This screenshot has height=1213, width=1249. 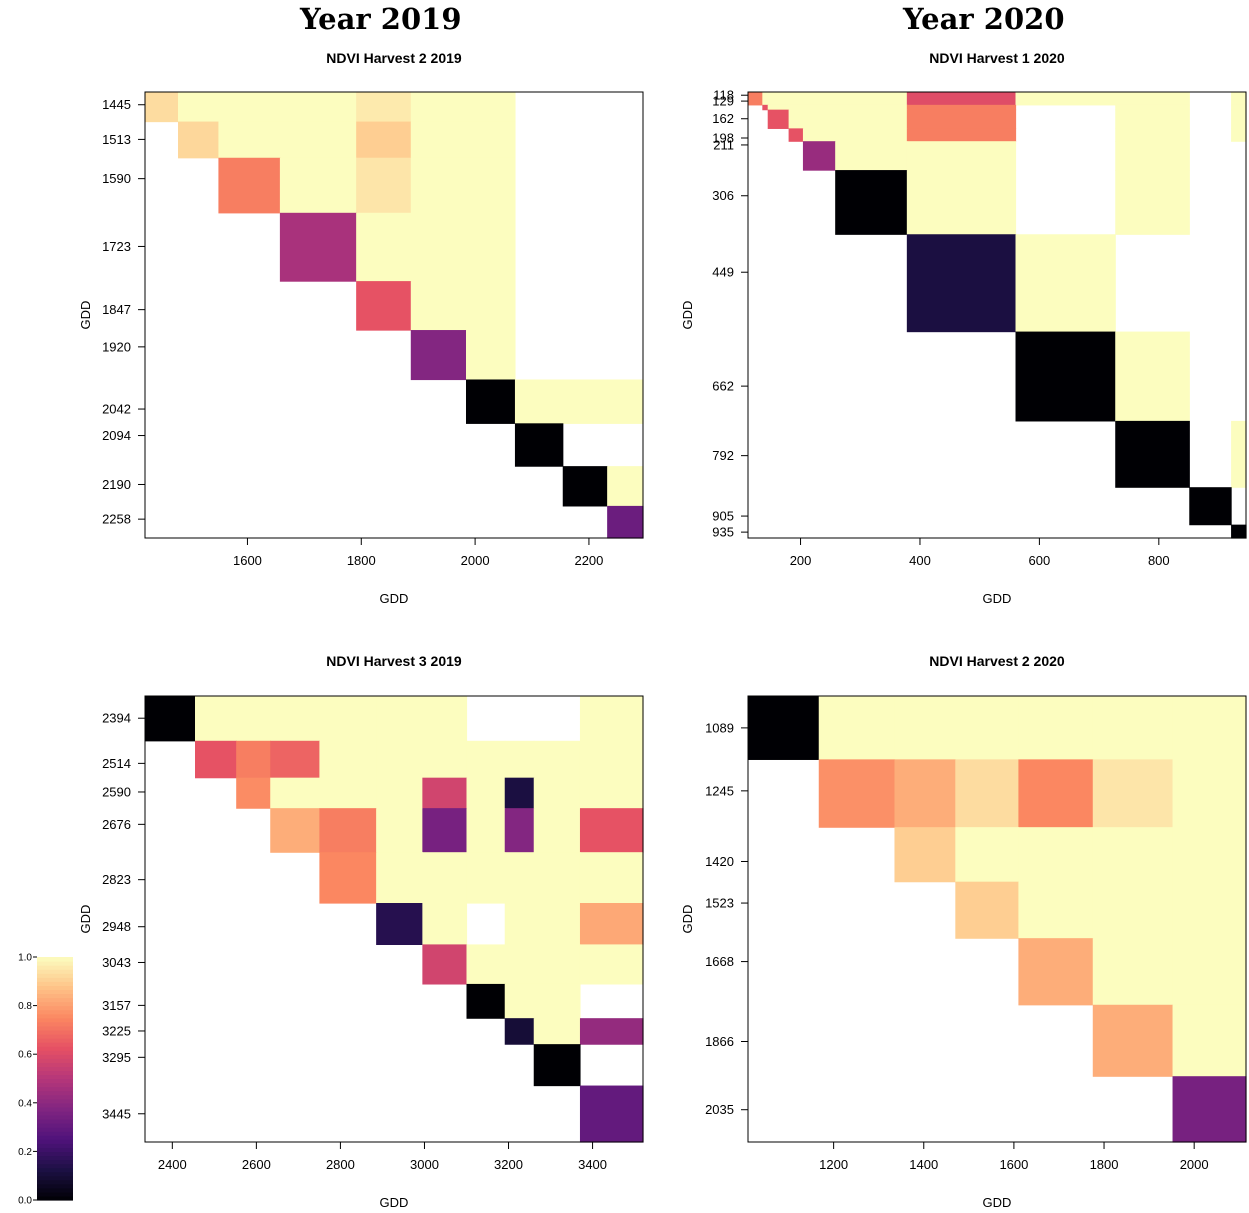 I want to click on colorbar-tick-label: 0.6, so click(x=25, y=1055).